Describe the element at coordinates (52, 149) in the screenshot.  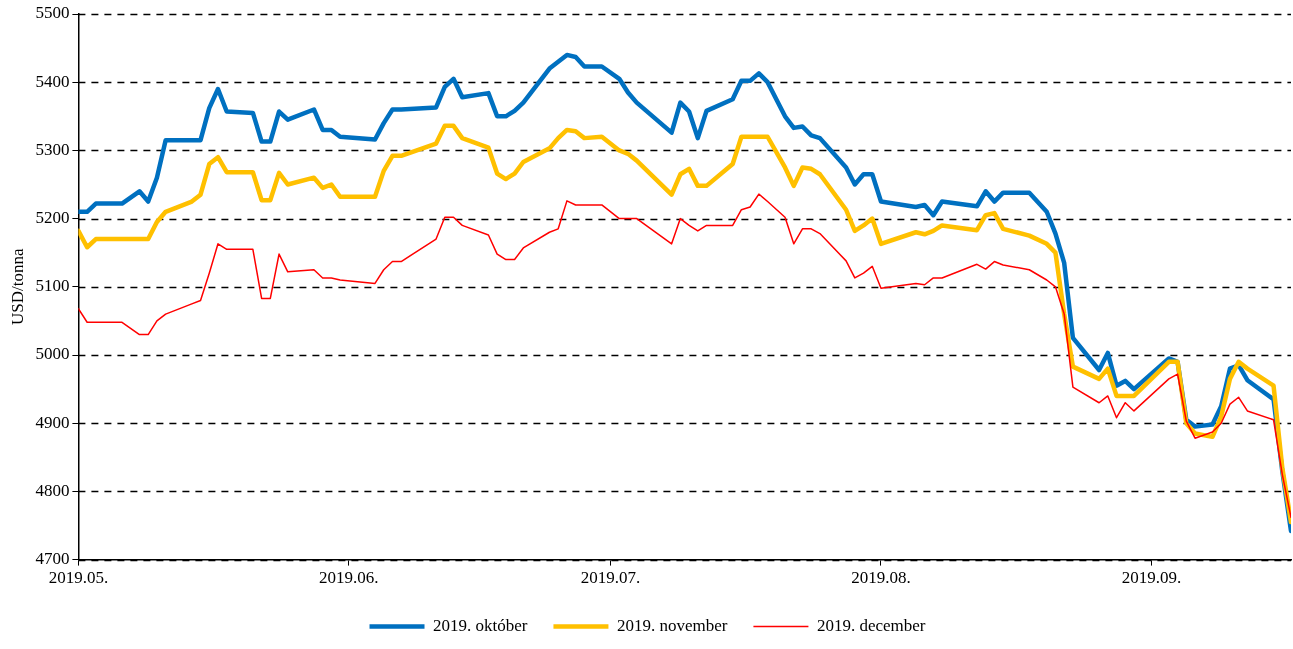
I see `y-tick-label: 5300` at that location.